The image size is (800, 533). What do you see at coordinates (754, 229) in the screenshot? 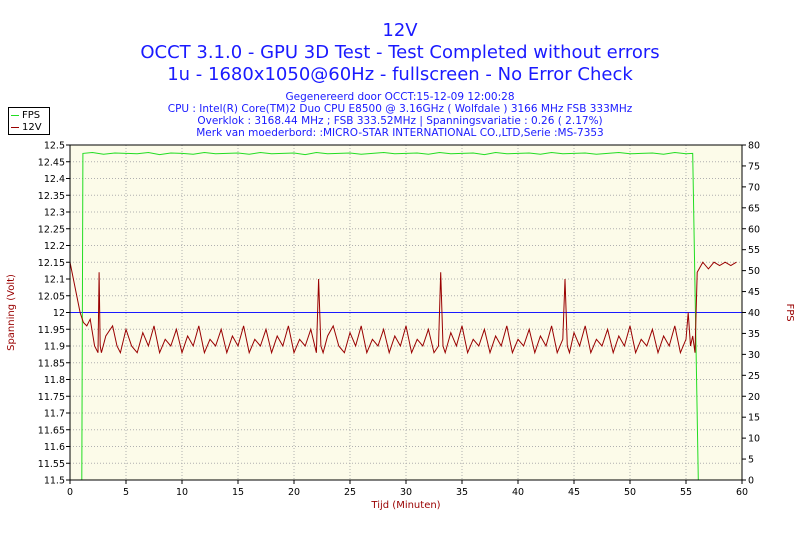
I see `y2-tick-label: 60` at bounding box center [754, 229].